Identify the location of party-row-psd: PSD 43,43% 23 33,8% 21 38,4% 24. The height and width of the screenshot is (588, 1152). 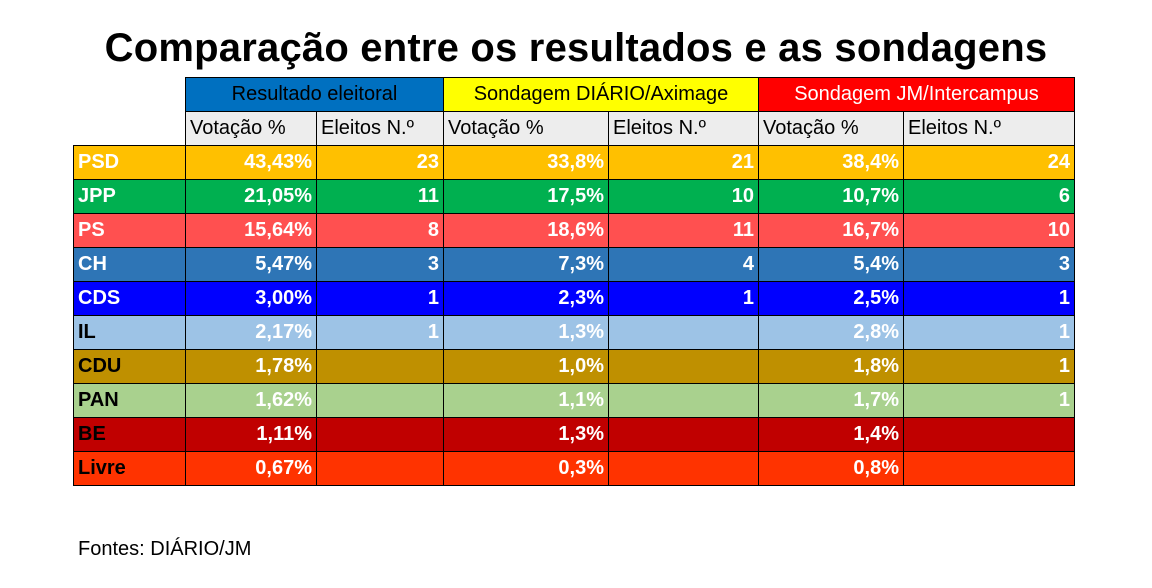
(574, 162).